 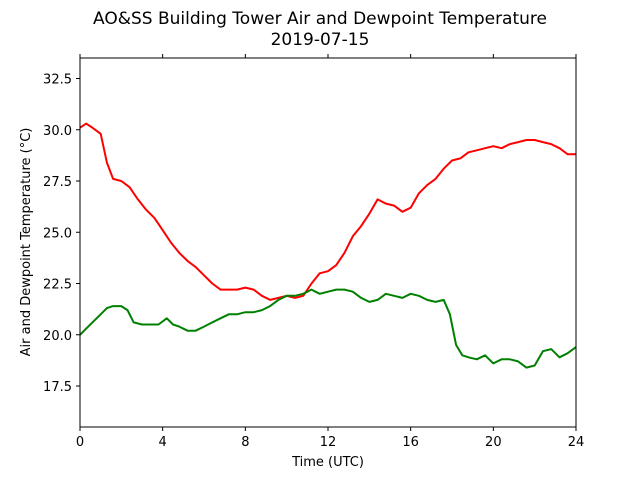 I want to click on x-tick-label: 0, so click(x=80, y=442).